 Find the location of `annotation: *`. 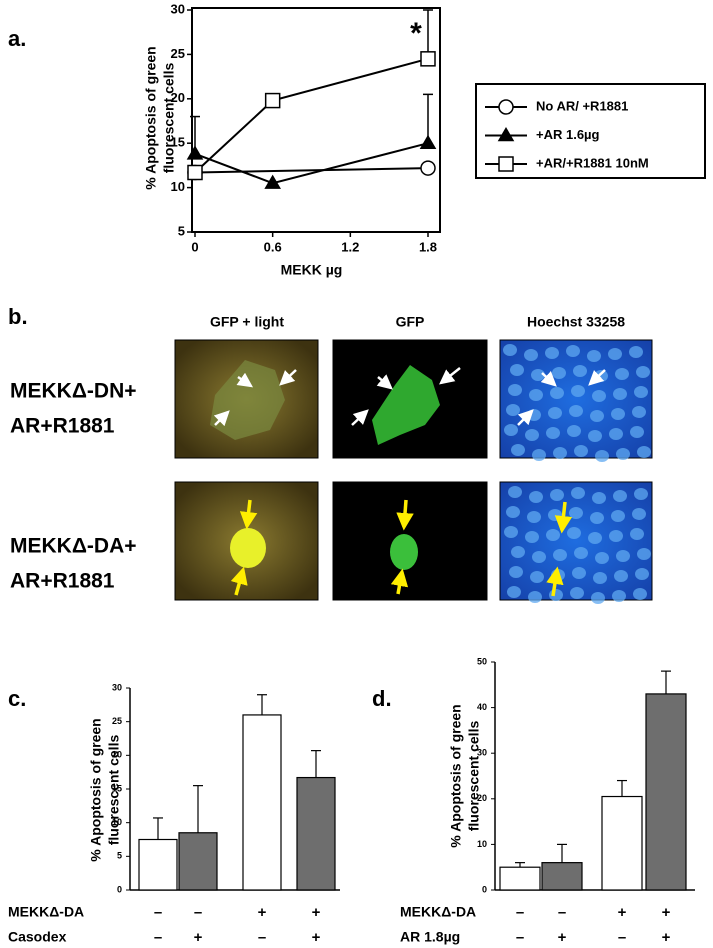

annotation: * is located at coordinates (416, 33).